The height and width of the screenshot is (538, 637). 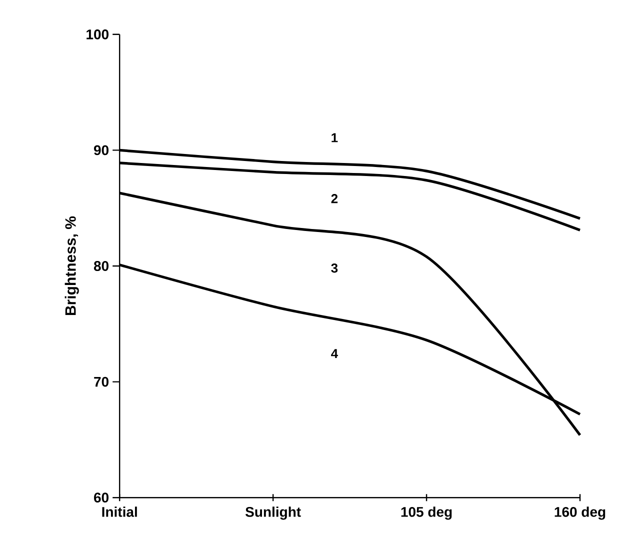 What do you see at coordinates (97, 34) in the screenshot?
I see `y-tick-label: 100` at bounding box center [97, 34].